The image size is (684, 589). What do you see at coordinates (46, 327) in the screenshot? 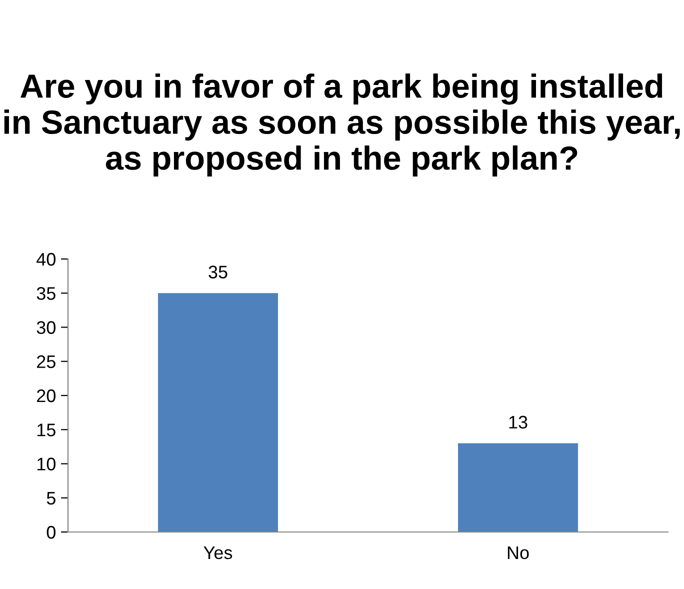
I see `y-tick-label: 30` at bounding box center [46, 327].